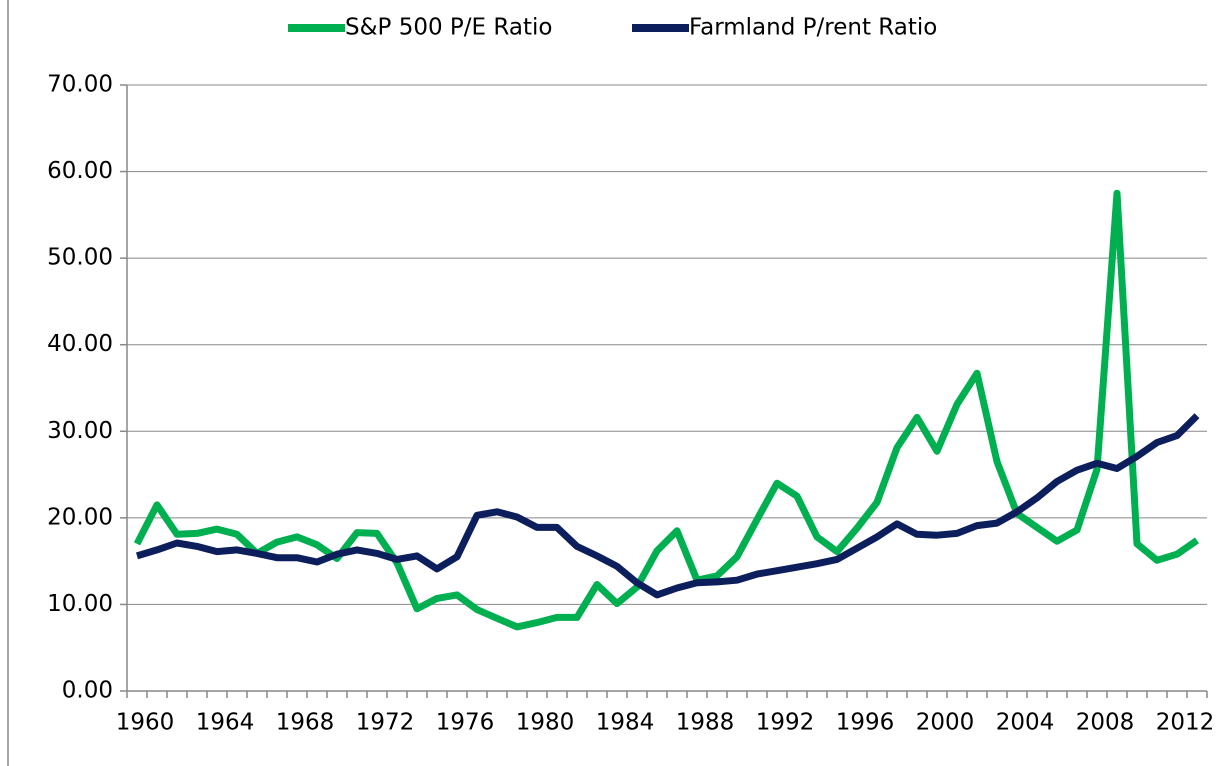 The image size is (1219, 766). Describe the element at coordinates (785, 723) in the screenshot. I see `x-tick-label: 1992` at that location.